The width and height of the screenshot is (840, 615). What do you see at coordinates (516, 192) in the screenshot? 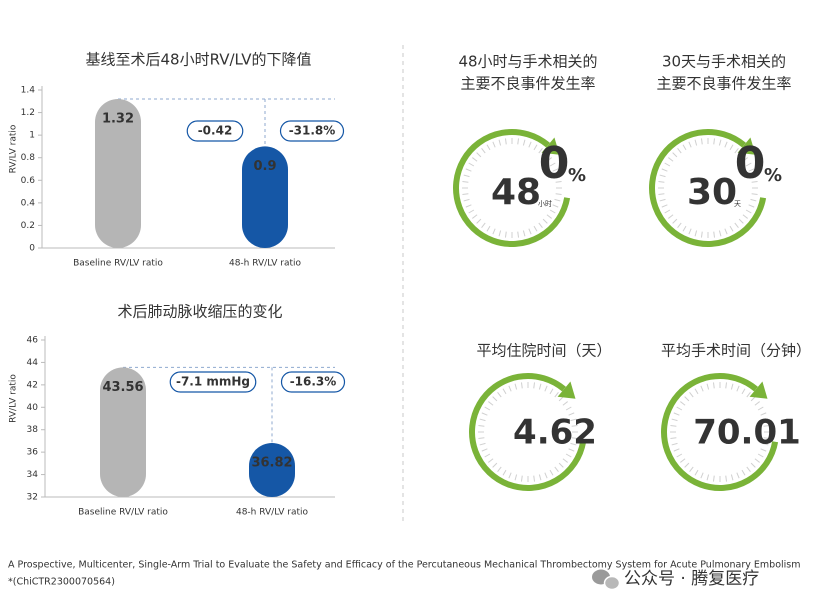
I see `stat-background: 48` at bounding box center [516, 192].